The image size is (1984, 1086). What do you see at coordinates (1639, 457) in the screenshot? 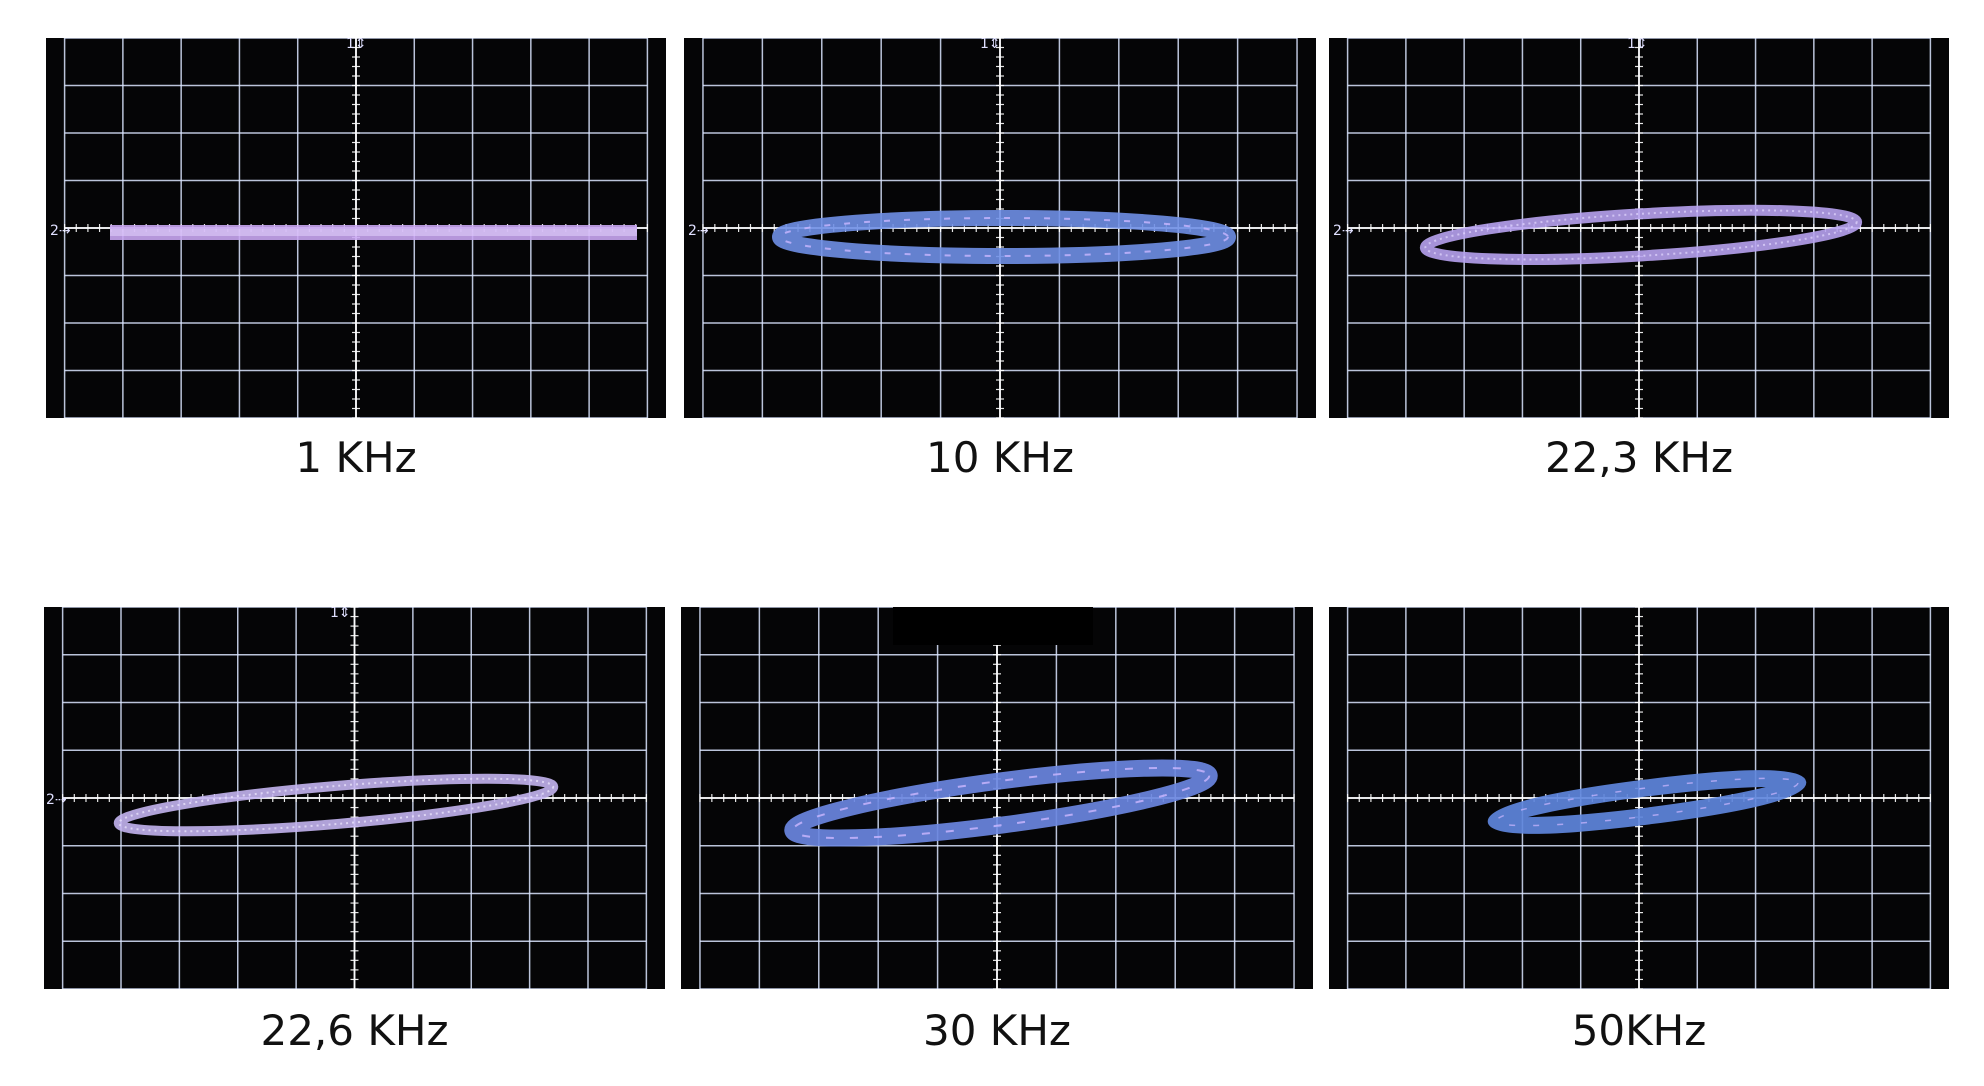
I see `frequency-label-22-3khz: 22,3 KHz` at bounding box center [1639, 457].